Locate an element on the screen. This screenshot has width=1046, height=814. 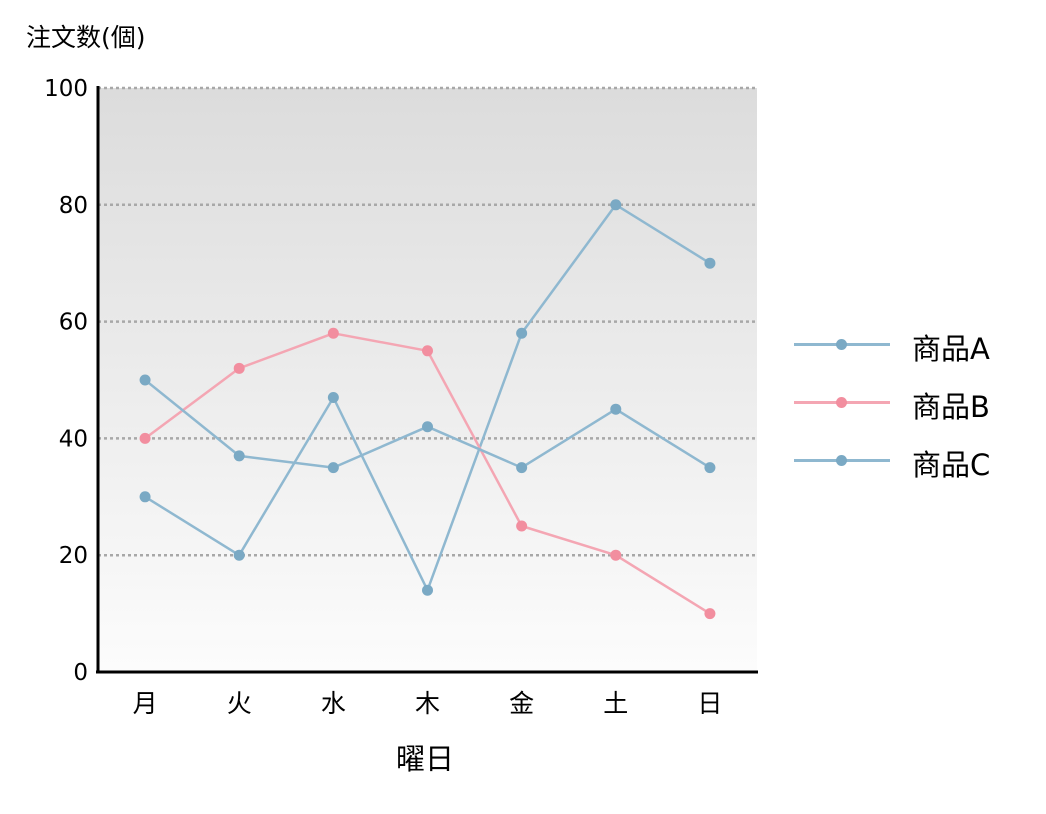
legend-item-b: 商品B is located at coordinates (914, 409).